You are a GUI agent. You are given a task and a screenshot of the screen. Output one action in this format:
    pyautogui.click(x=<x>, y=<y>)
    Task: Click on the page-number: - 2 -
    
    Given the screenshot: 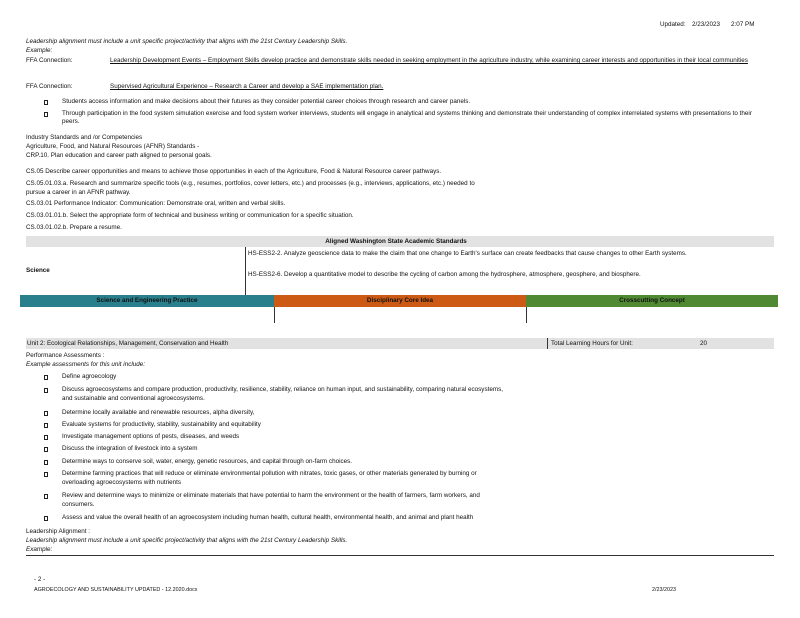 What is the action you would take?
    pyautogui.click(x=40, y=579)
    